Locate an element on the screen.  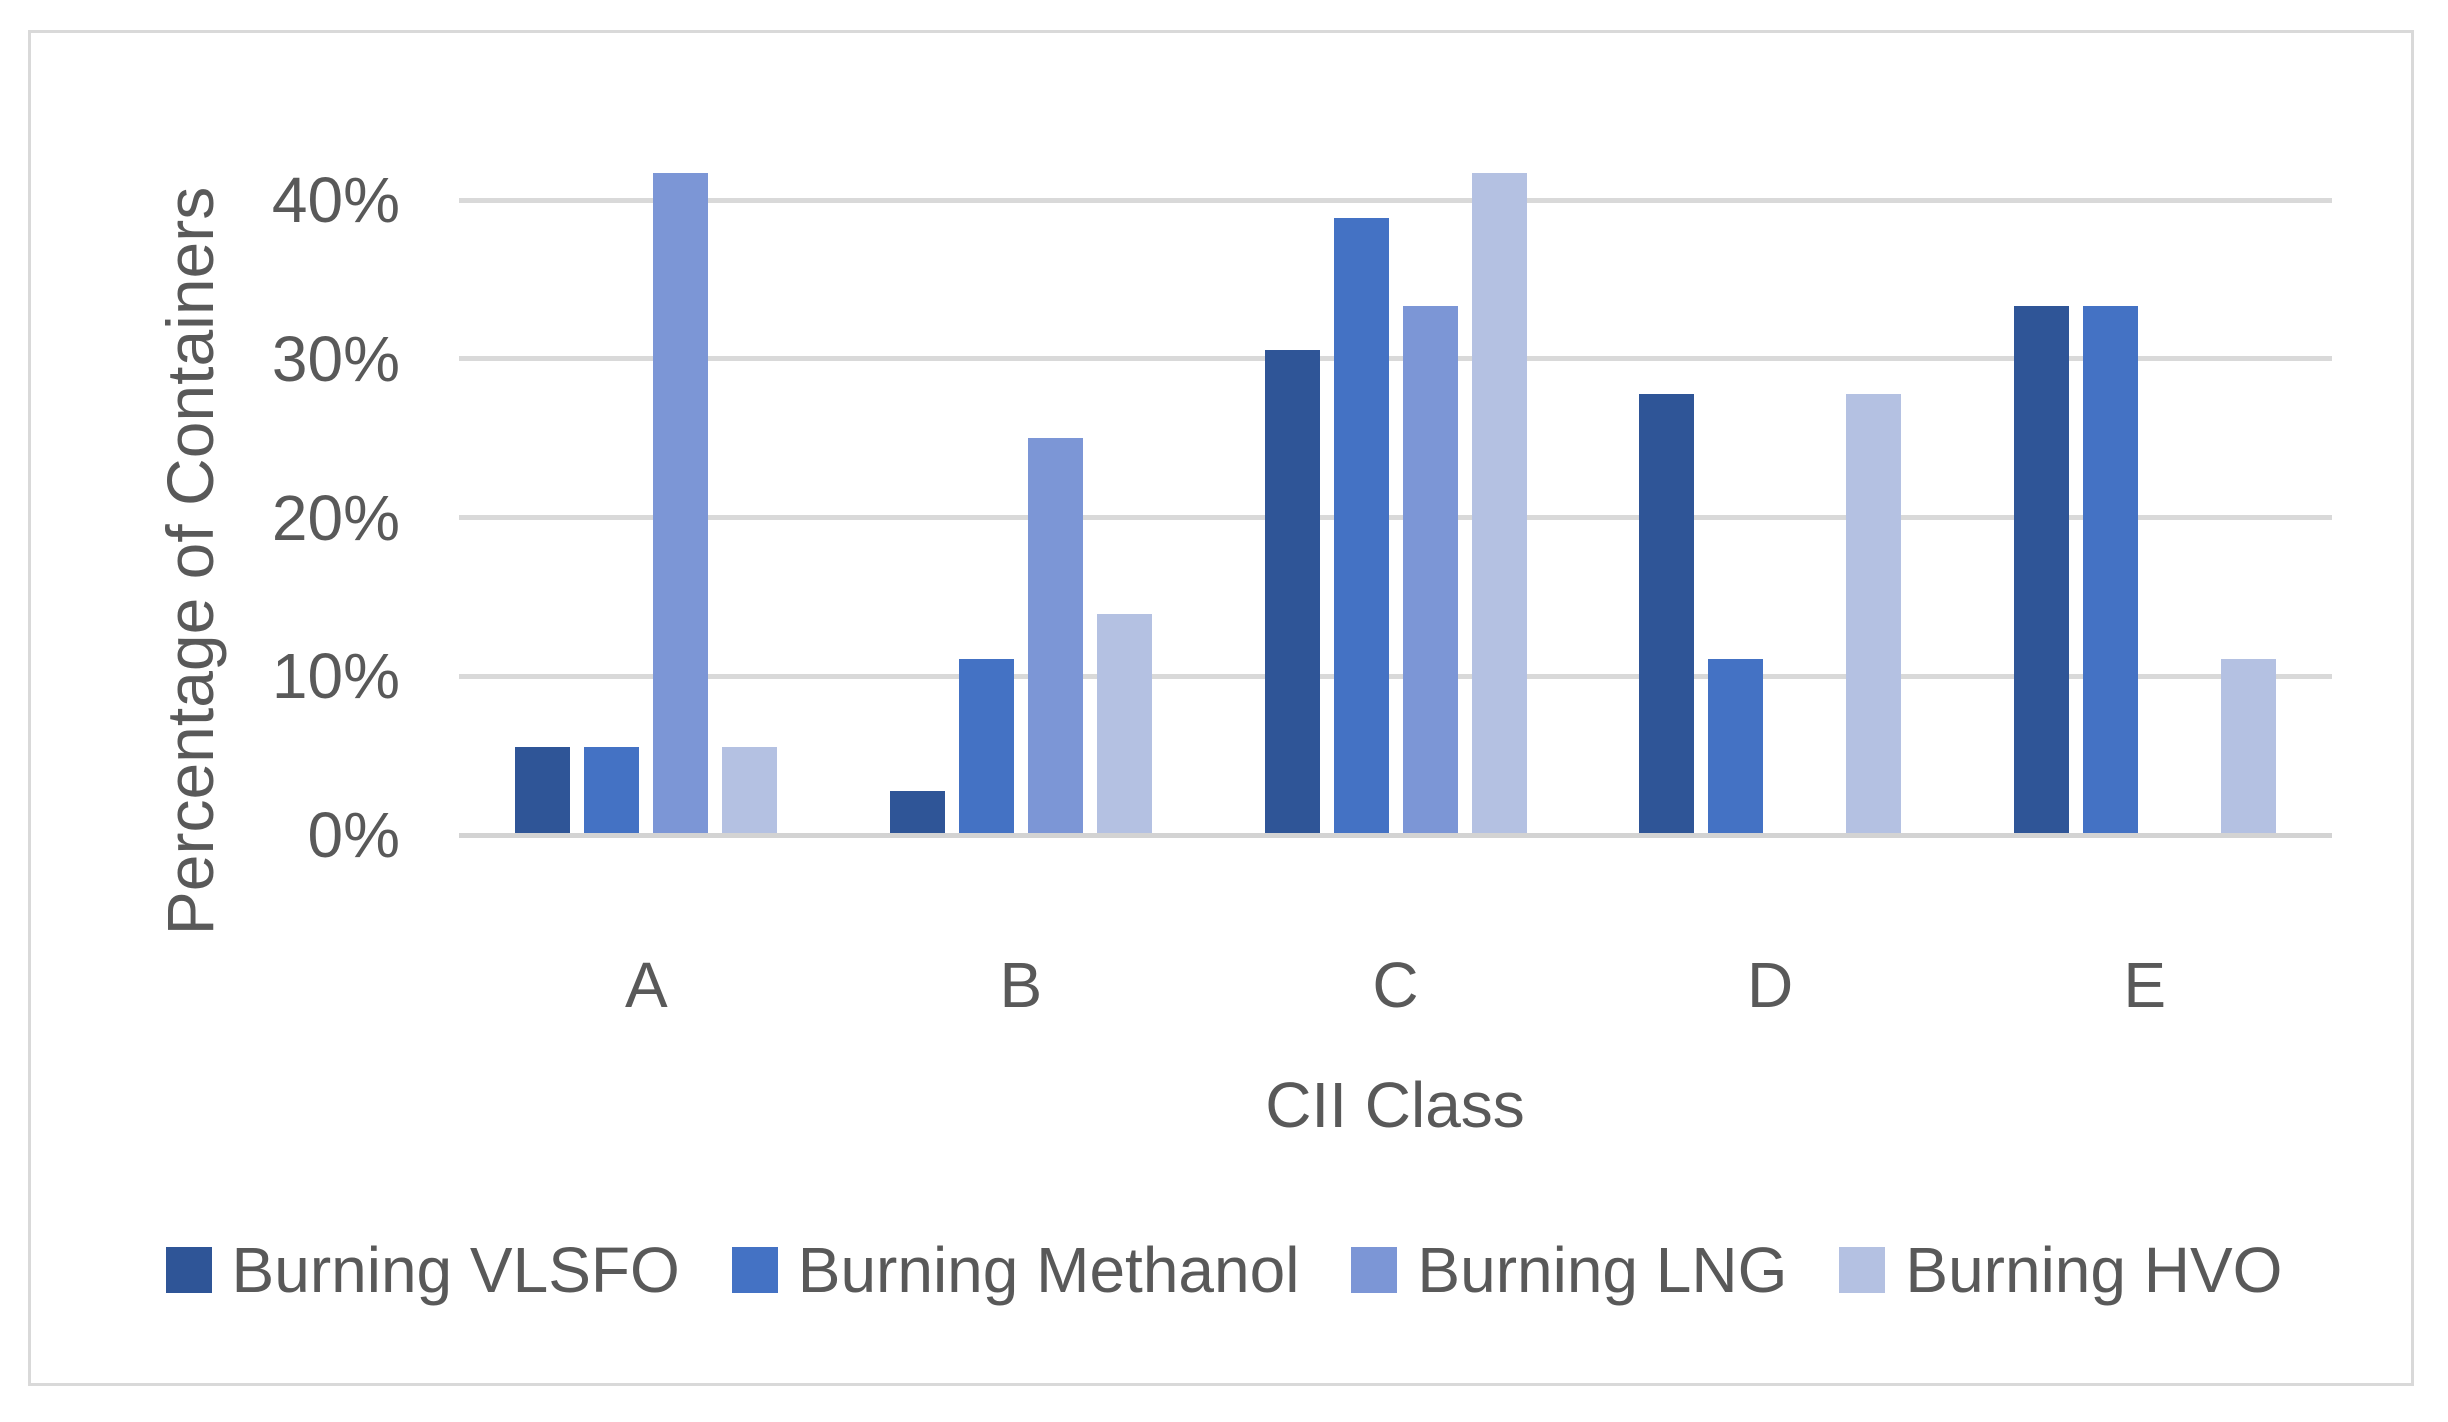
bar-burning-methanol-D is located at coordinates (1736, 746).